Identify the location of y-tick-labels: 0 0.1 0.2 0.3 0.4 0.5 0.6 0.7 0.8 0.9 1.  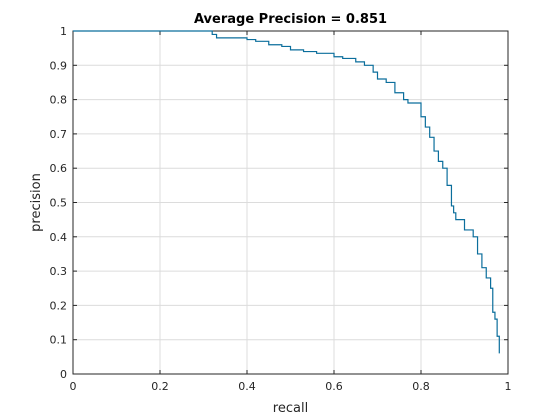
(59, 203).